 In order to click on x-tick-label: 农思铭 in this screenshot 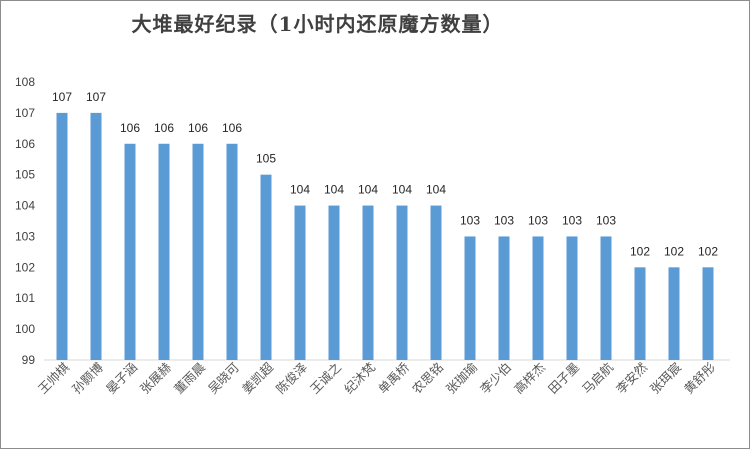, I will do `click(427, 378)`.